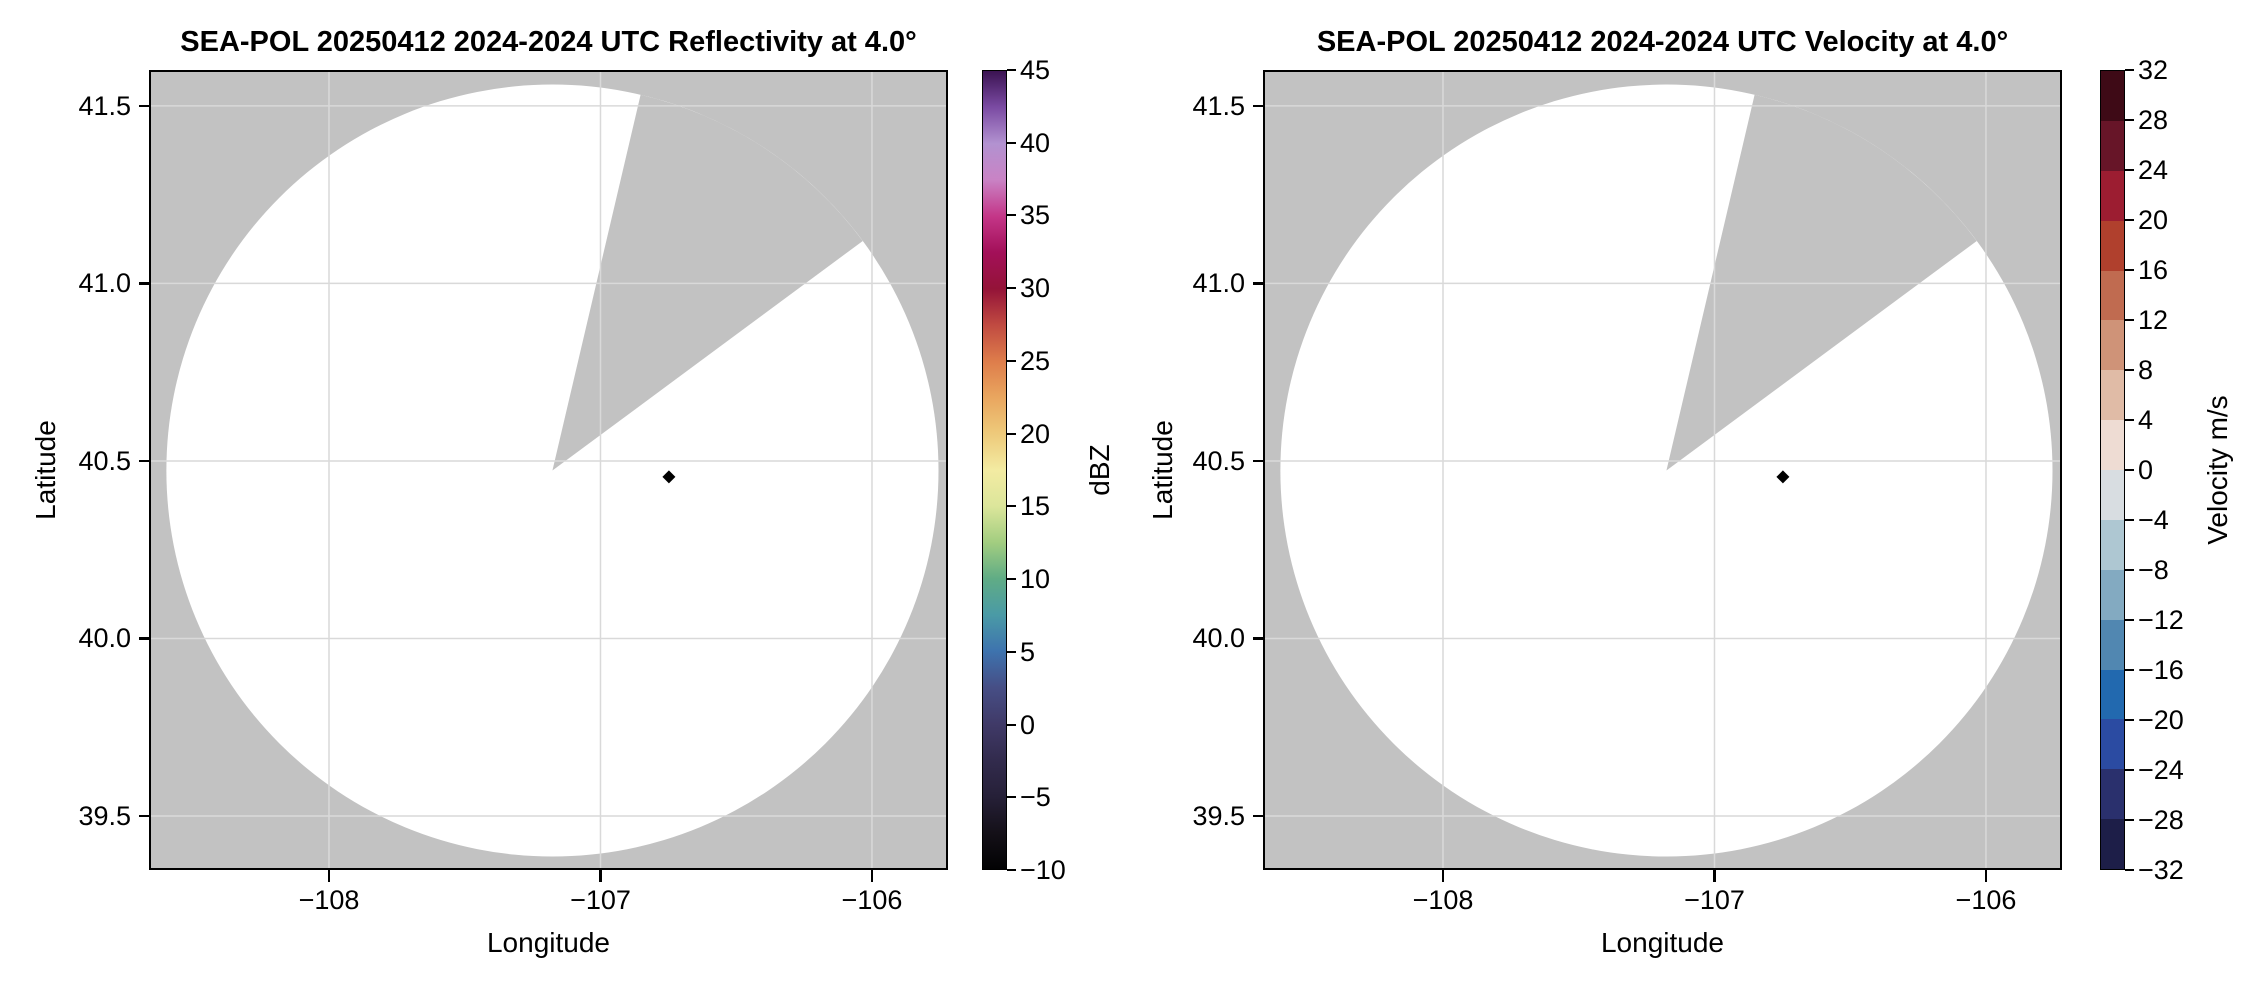 The height and width of the screenshot is (990, 2262). Describe the element at coordinates (2153, 270) in the screenshot. I see `colorbar-tick-label: 16` at that location.